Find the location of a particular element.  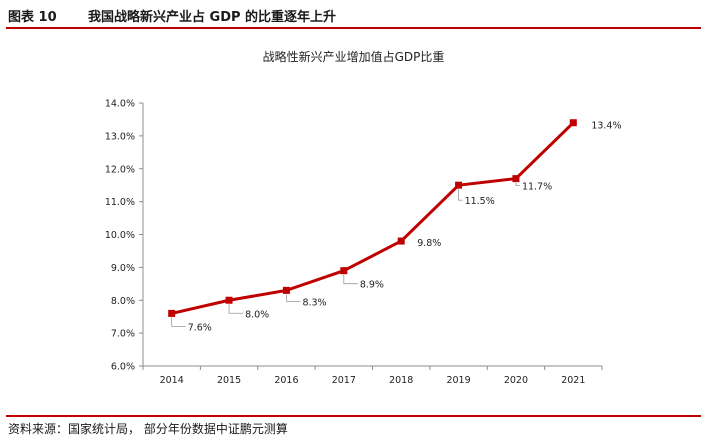

chart-title: 战略性新兴产业增加值占GDP比重 is located at coordinates (353, 57).